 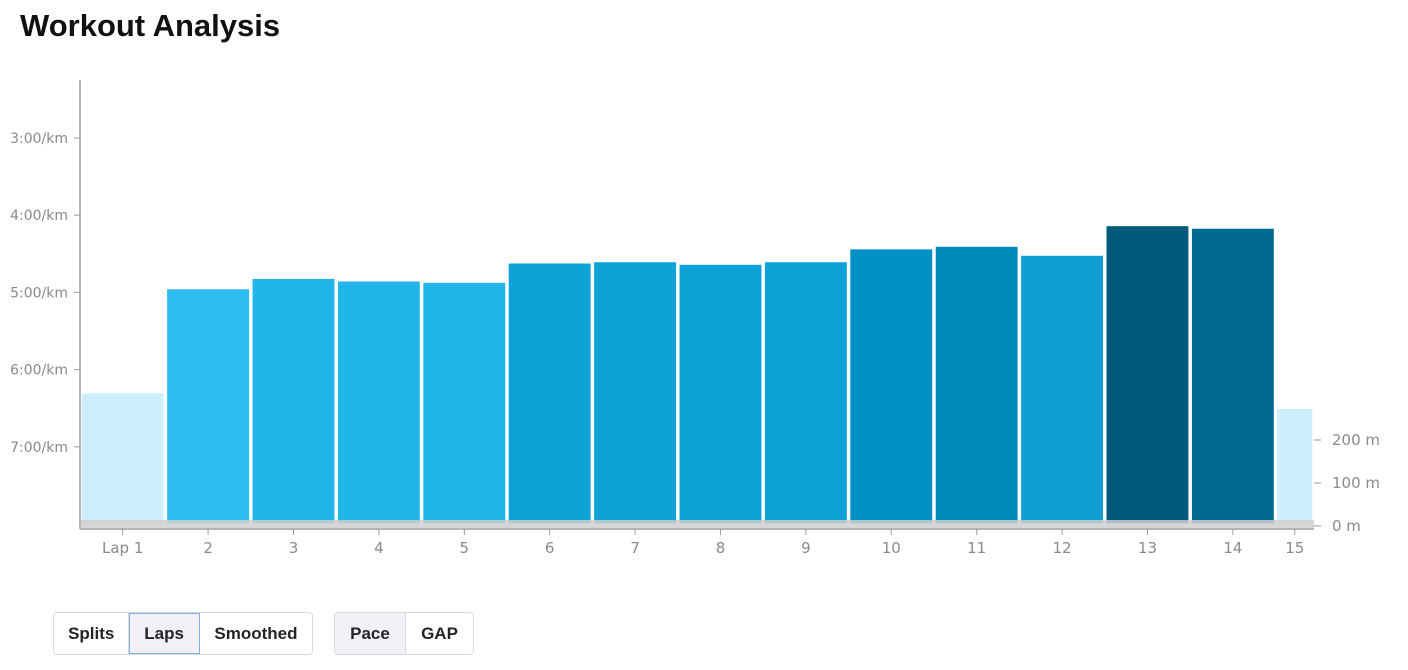 I want to click on x-tick-label: 6, so click(x=550, y=548).